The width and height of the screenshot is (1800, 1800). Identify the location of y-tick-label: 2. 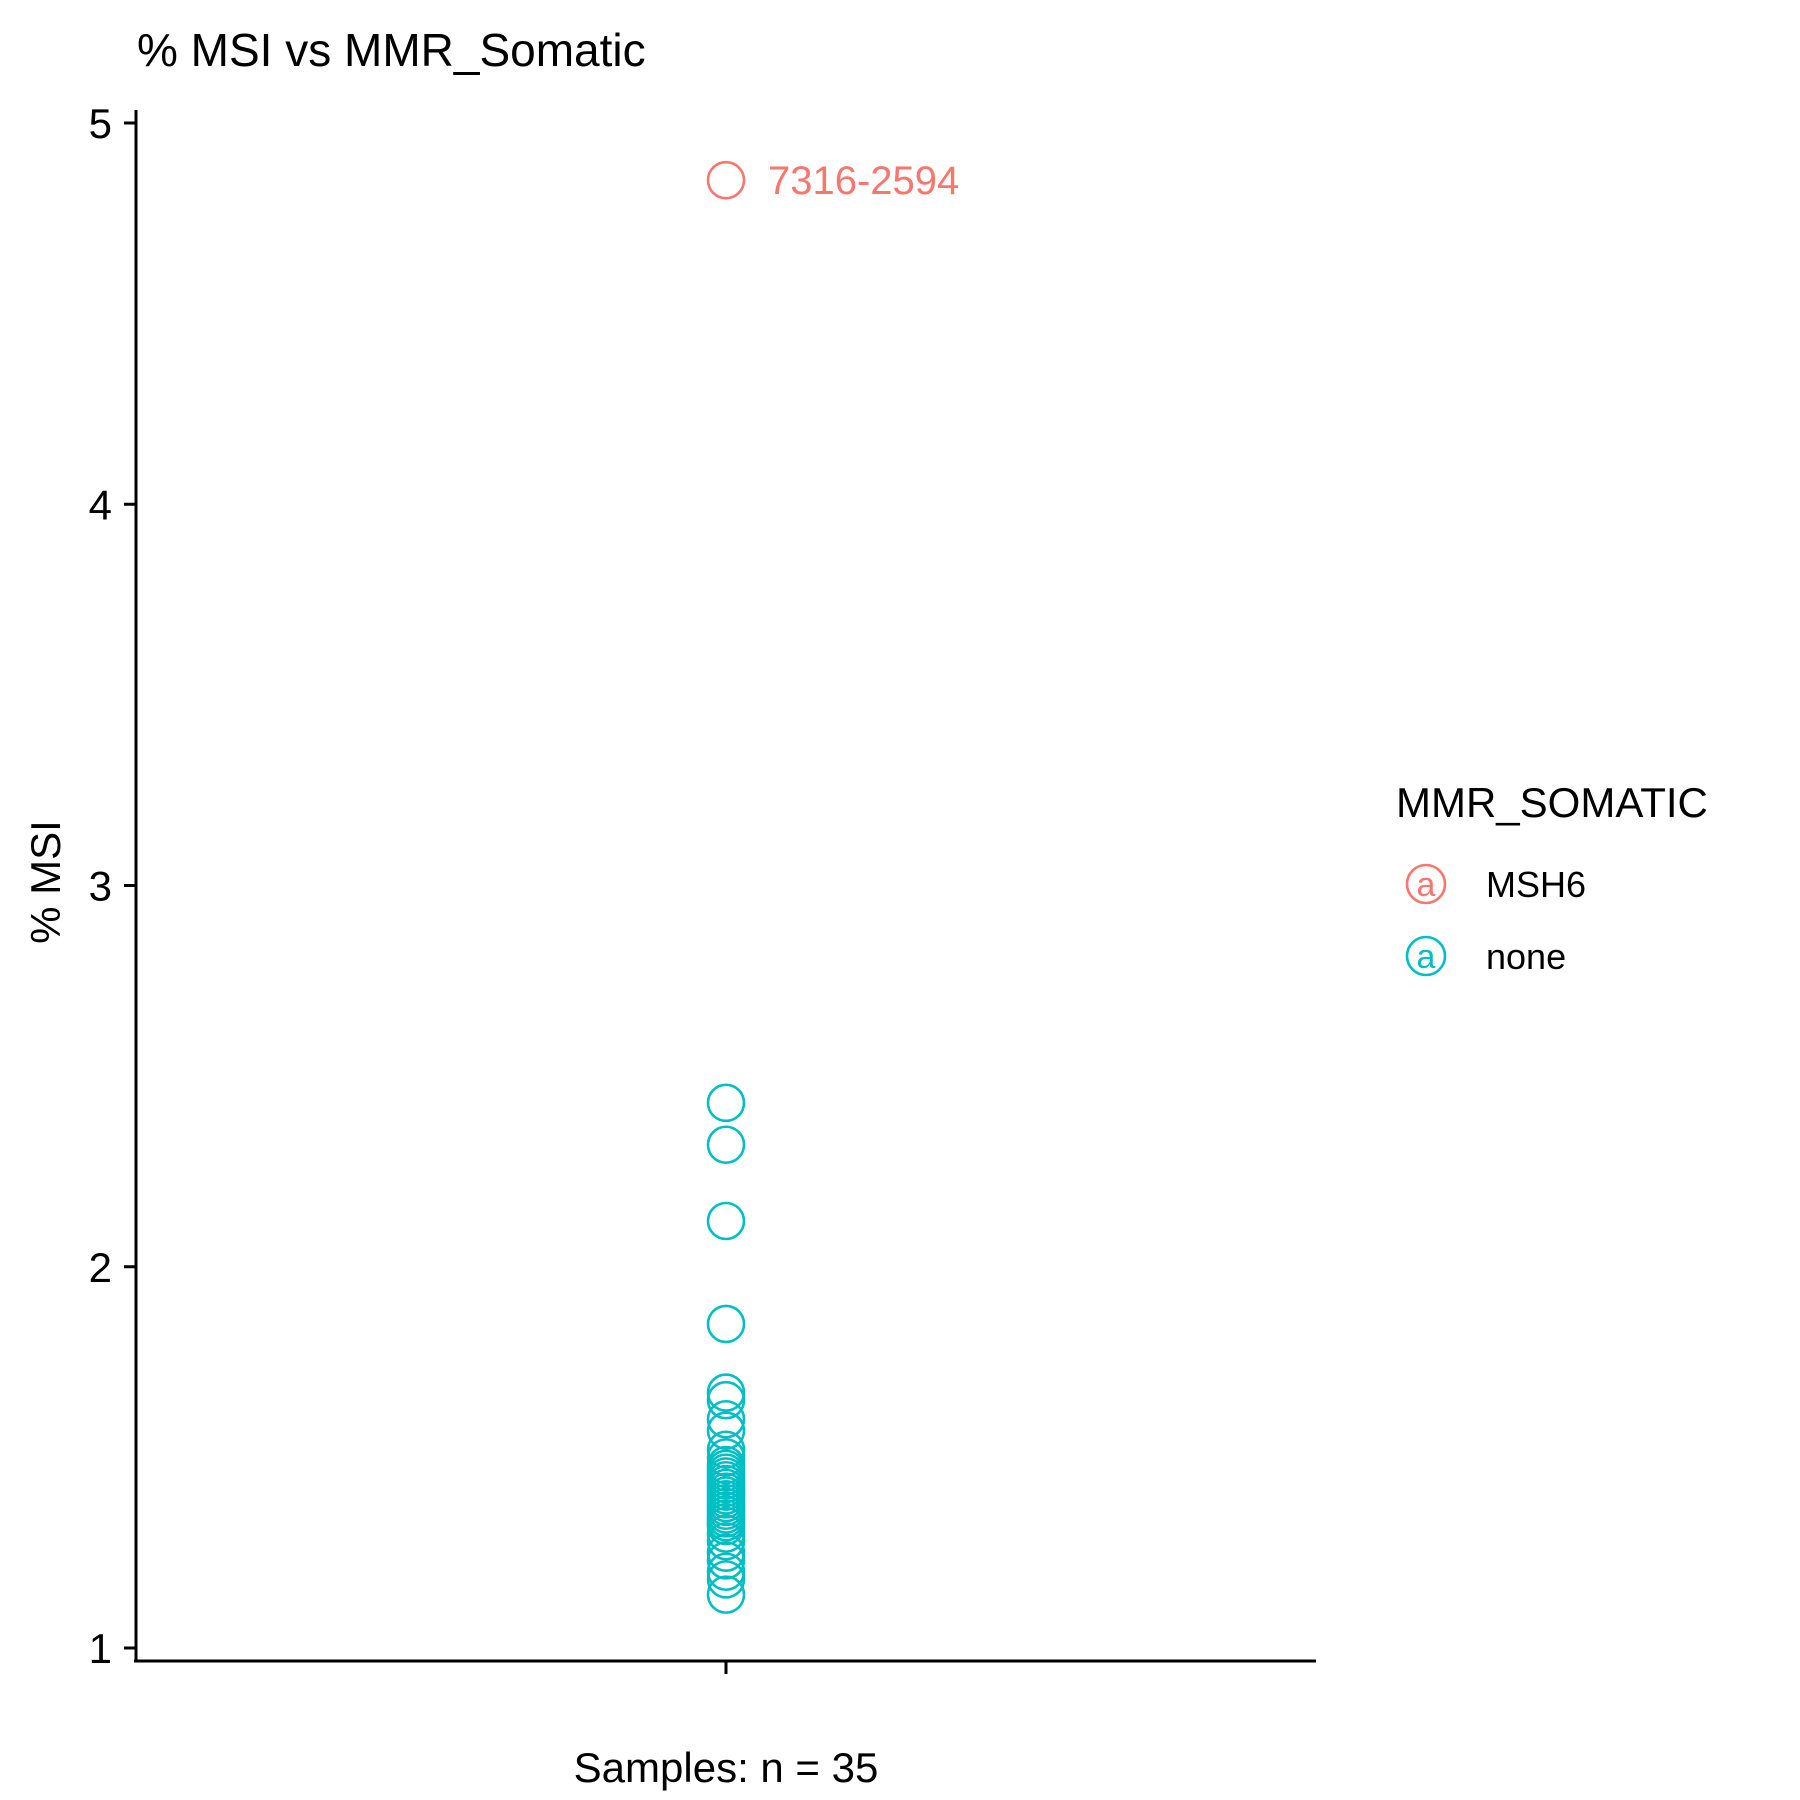
(100, 1267).